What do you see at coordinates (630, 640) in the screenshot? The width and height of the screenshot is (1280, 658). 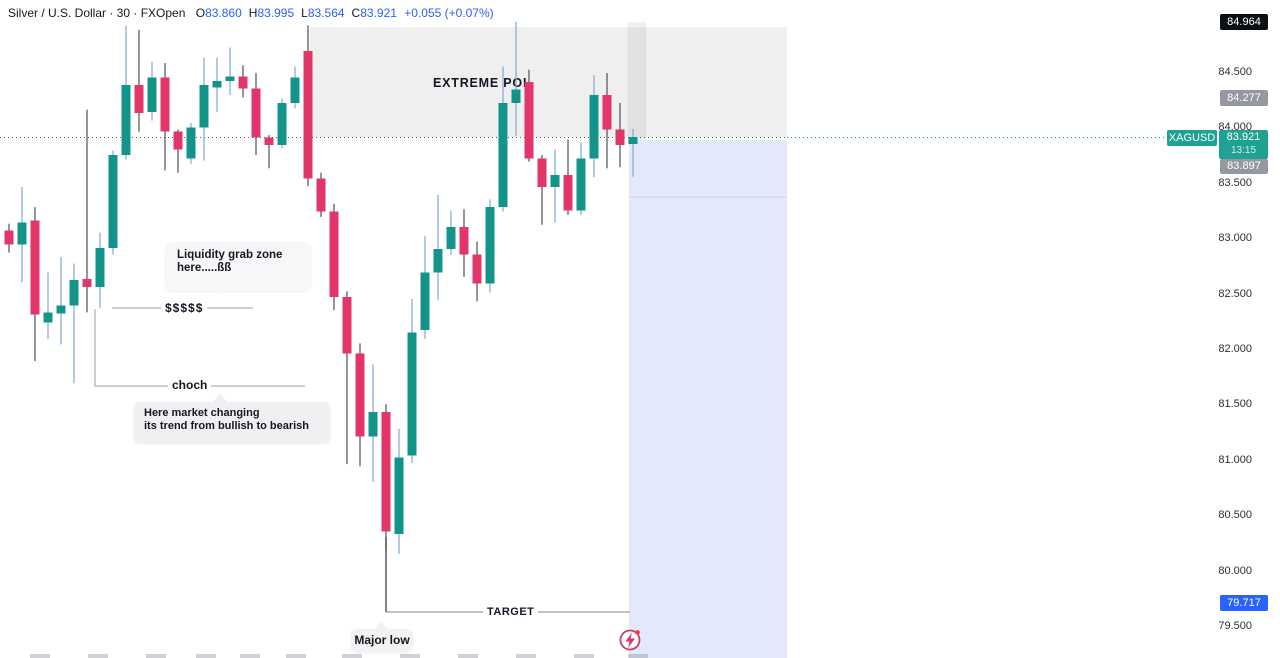 I see `lightning-bolt-icon` at bounding box center [630, 640].